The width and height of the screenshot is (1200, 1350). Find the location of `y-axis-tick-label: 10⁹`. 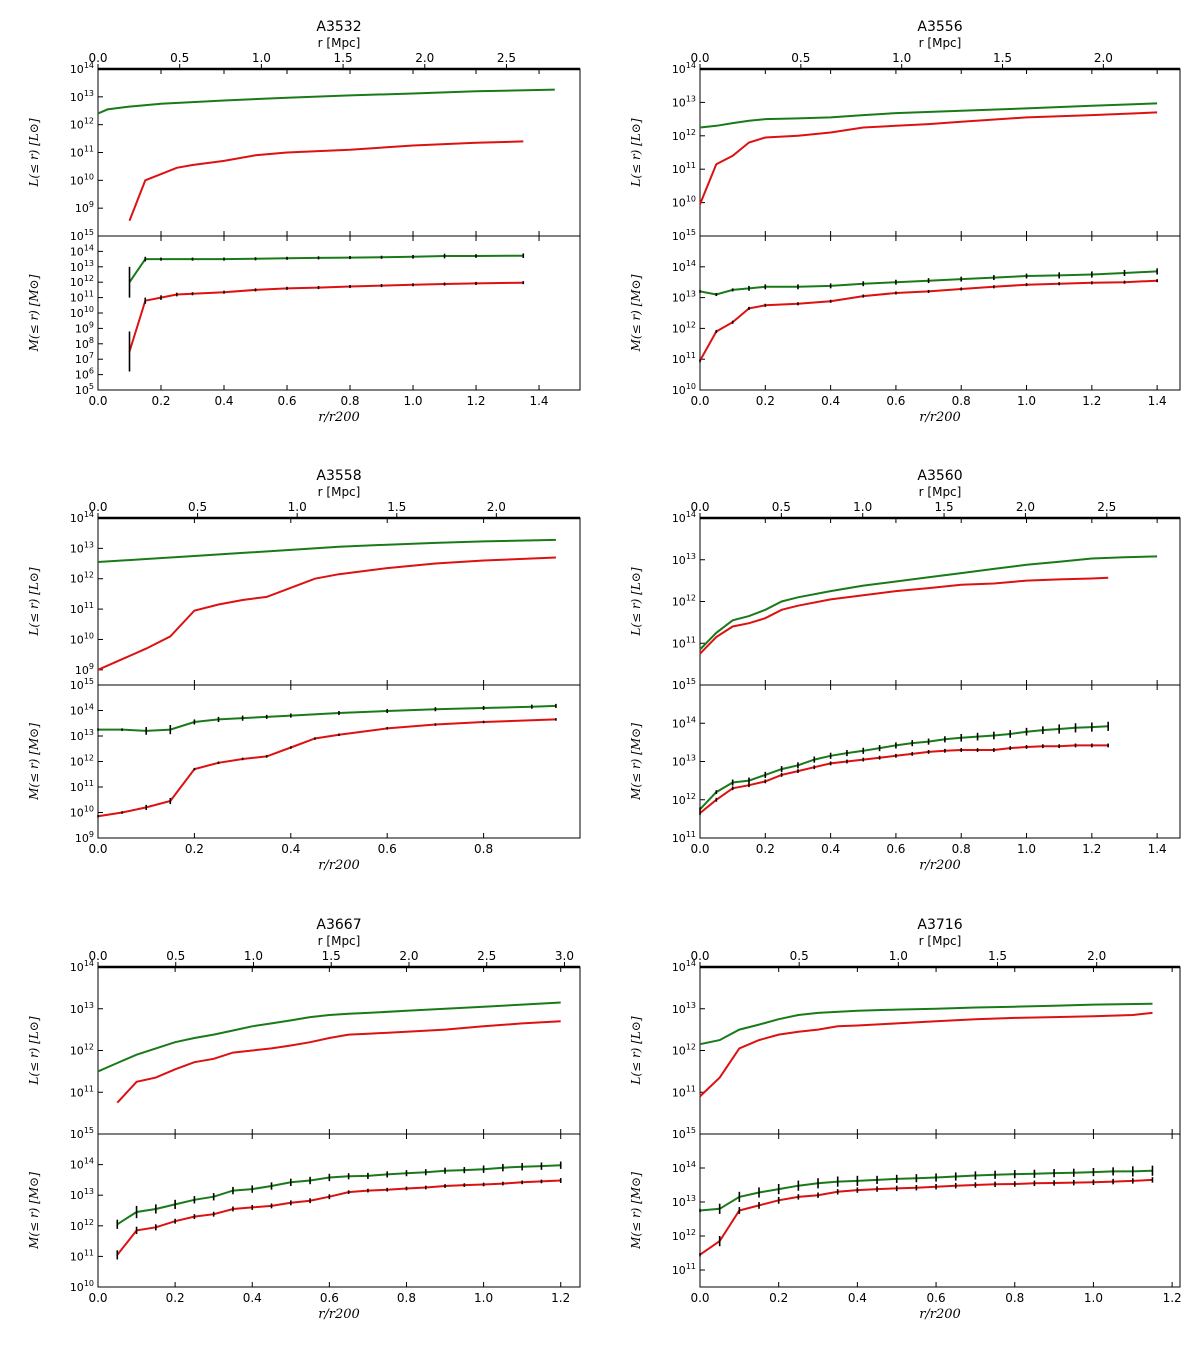

y-axis-tick-label: 10⁹ is located at coordinates (84, 669).